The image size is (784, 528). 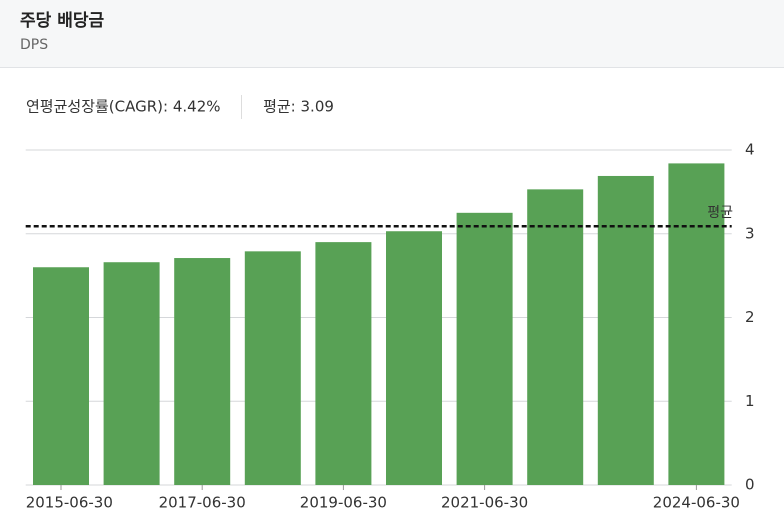 What do you see at coordinates (69, 503) in the screenshot?
I see `x-tick-label: 2015-06-30` at bounding box center [69, 503].